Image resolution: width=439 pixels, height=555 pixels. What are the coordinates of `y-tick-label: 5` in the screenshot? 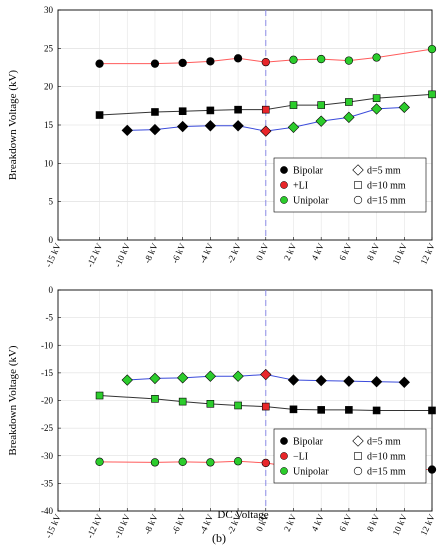 It's located at (51, 202).